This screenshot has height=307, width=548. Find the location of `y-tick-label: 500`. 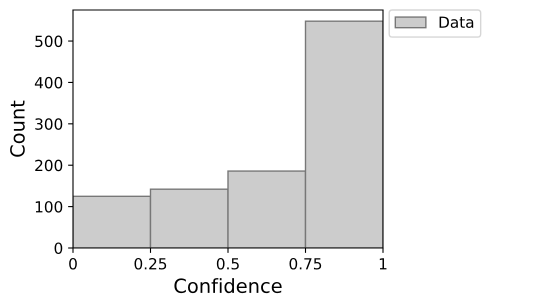

y-tick-label: 500 is located at coordinates (48, 42).